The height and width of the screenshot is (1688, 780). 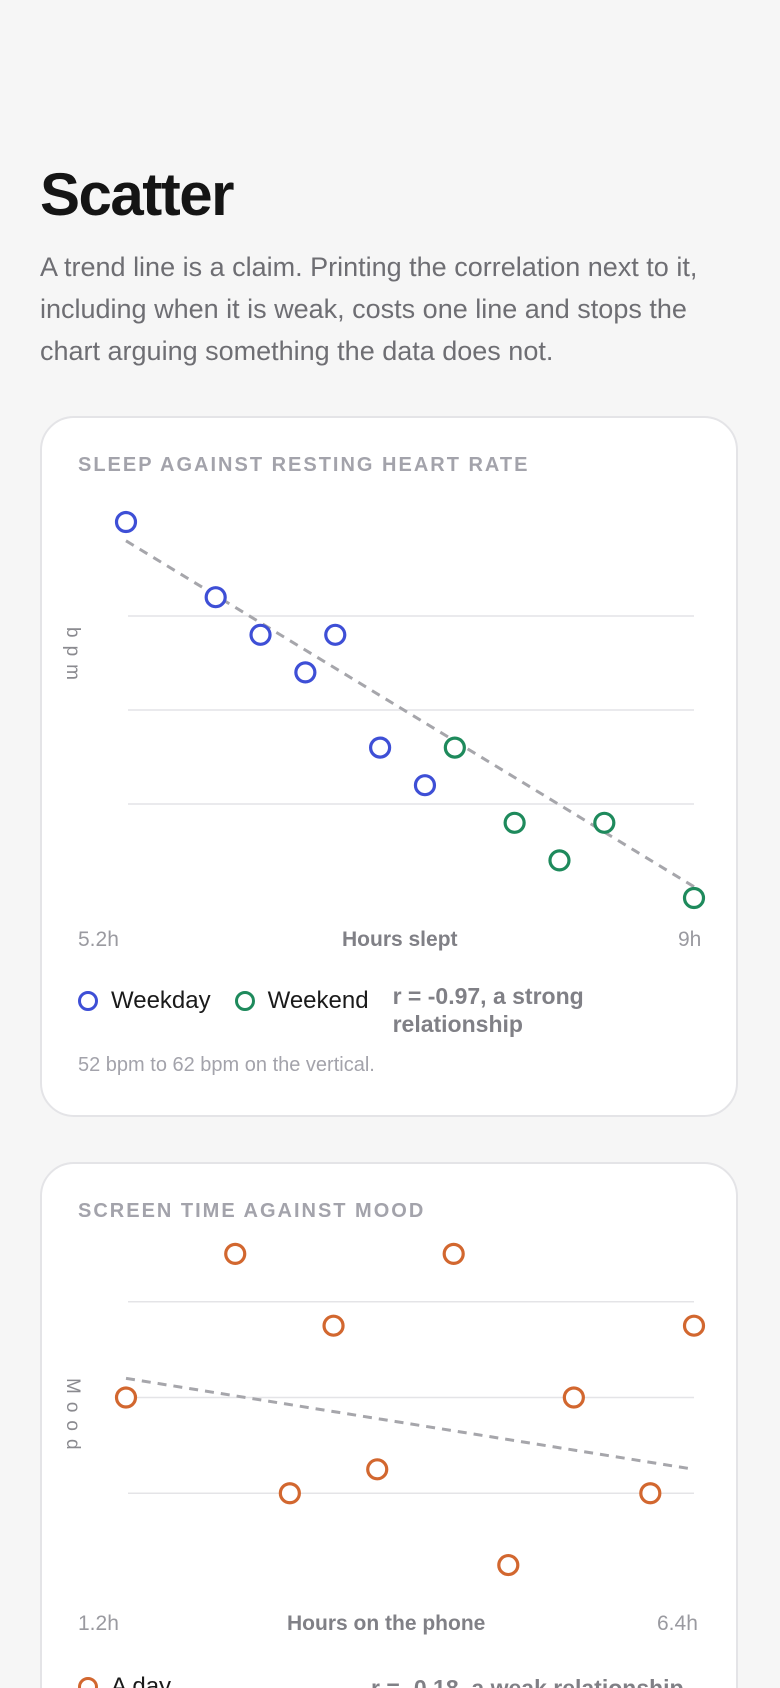 I want to click on legend: A day r = -0.18, a weak relationship, so click(x=394, y=1677).